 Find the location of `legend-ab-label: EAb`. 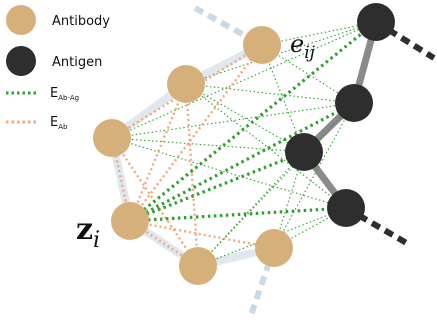

legend-ab-label: EAb is located at coordinates (59, 123).